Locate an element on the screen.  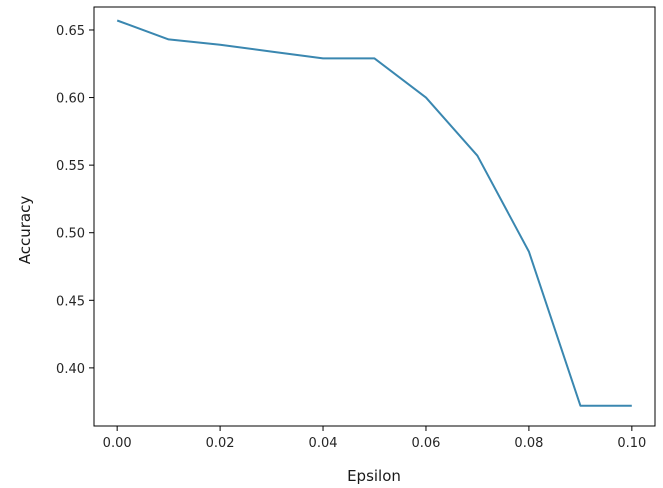
x-tick-label: 0.10 is located at coordinates (631, 443).